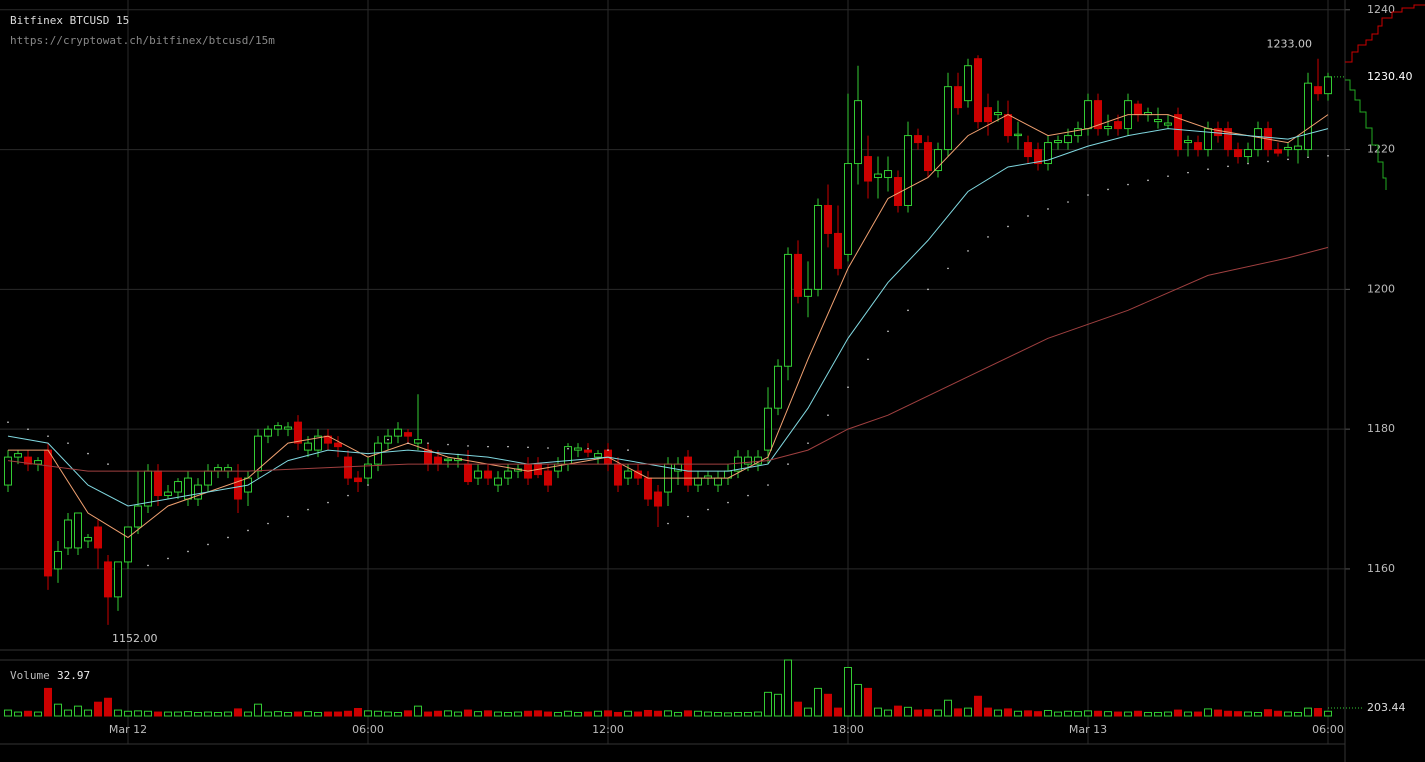 This screenshot has height=762, width=1425. I want to click on x-tick-label: 12:00, so click(608, 729).